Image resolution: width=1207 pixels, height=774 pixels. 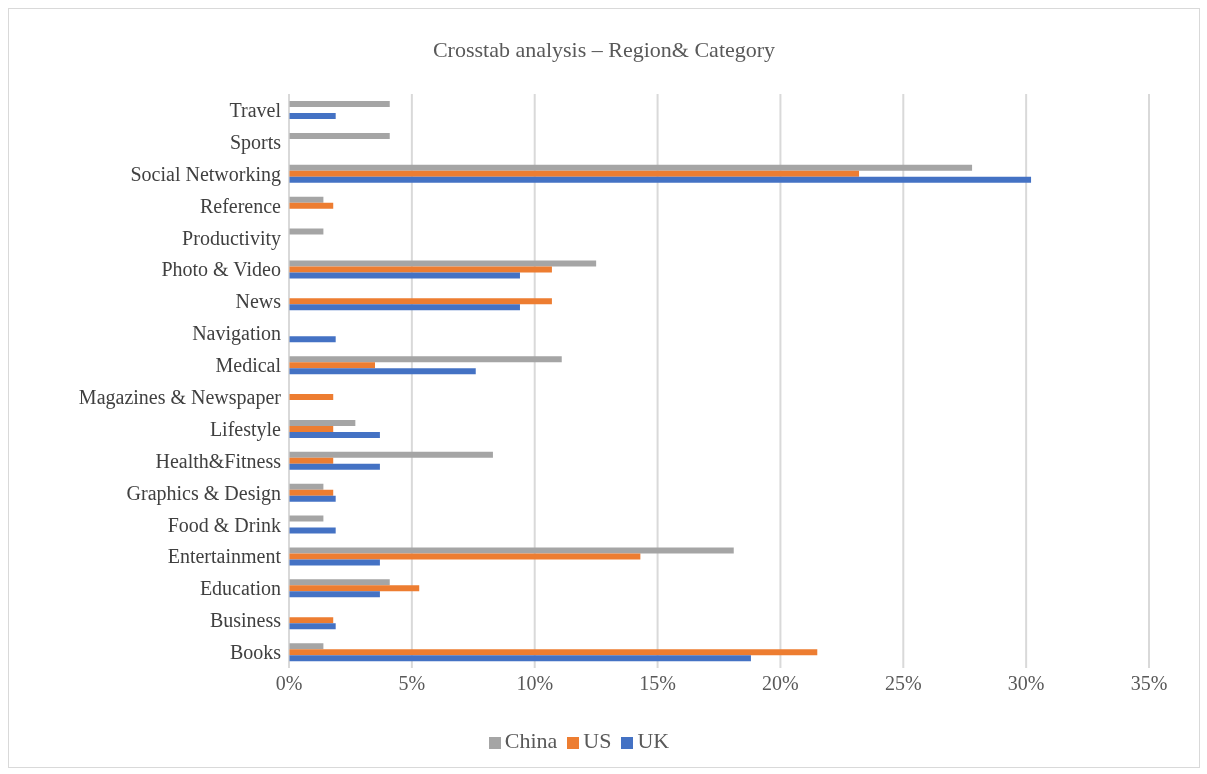 I want to click on x-tick-label: 10%, so click(x=535, y=683).